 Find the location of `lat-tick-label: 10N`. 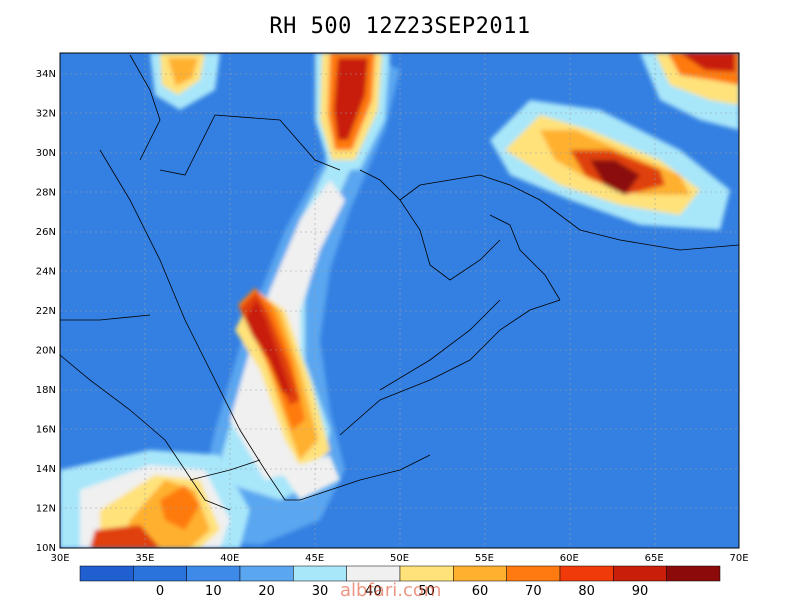

lat-tick-label: 10N is located at coordinates (46, 548).